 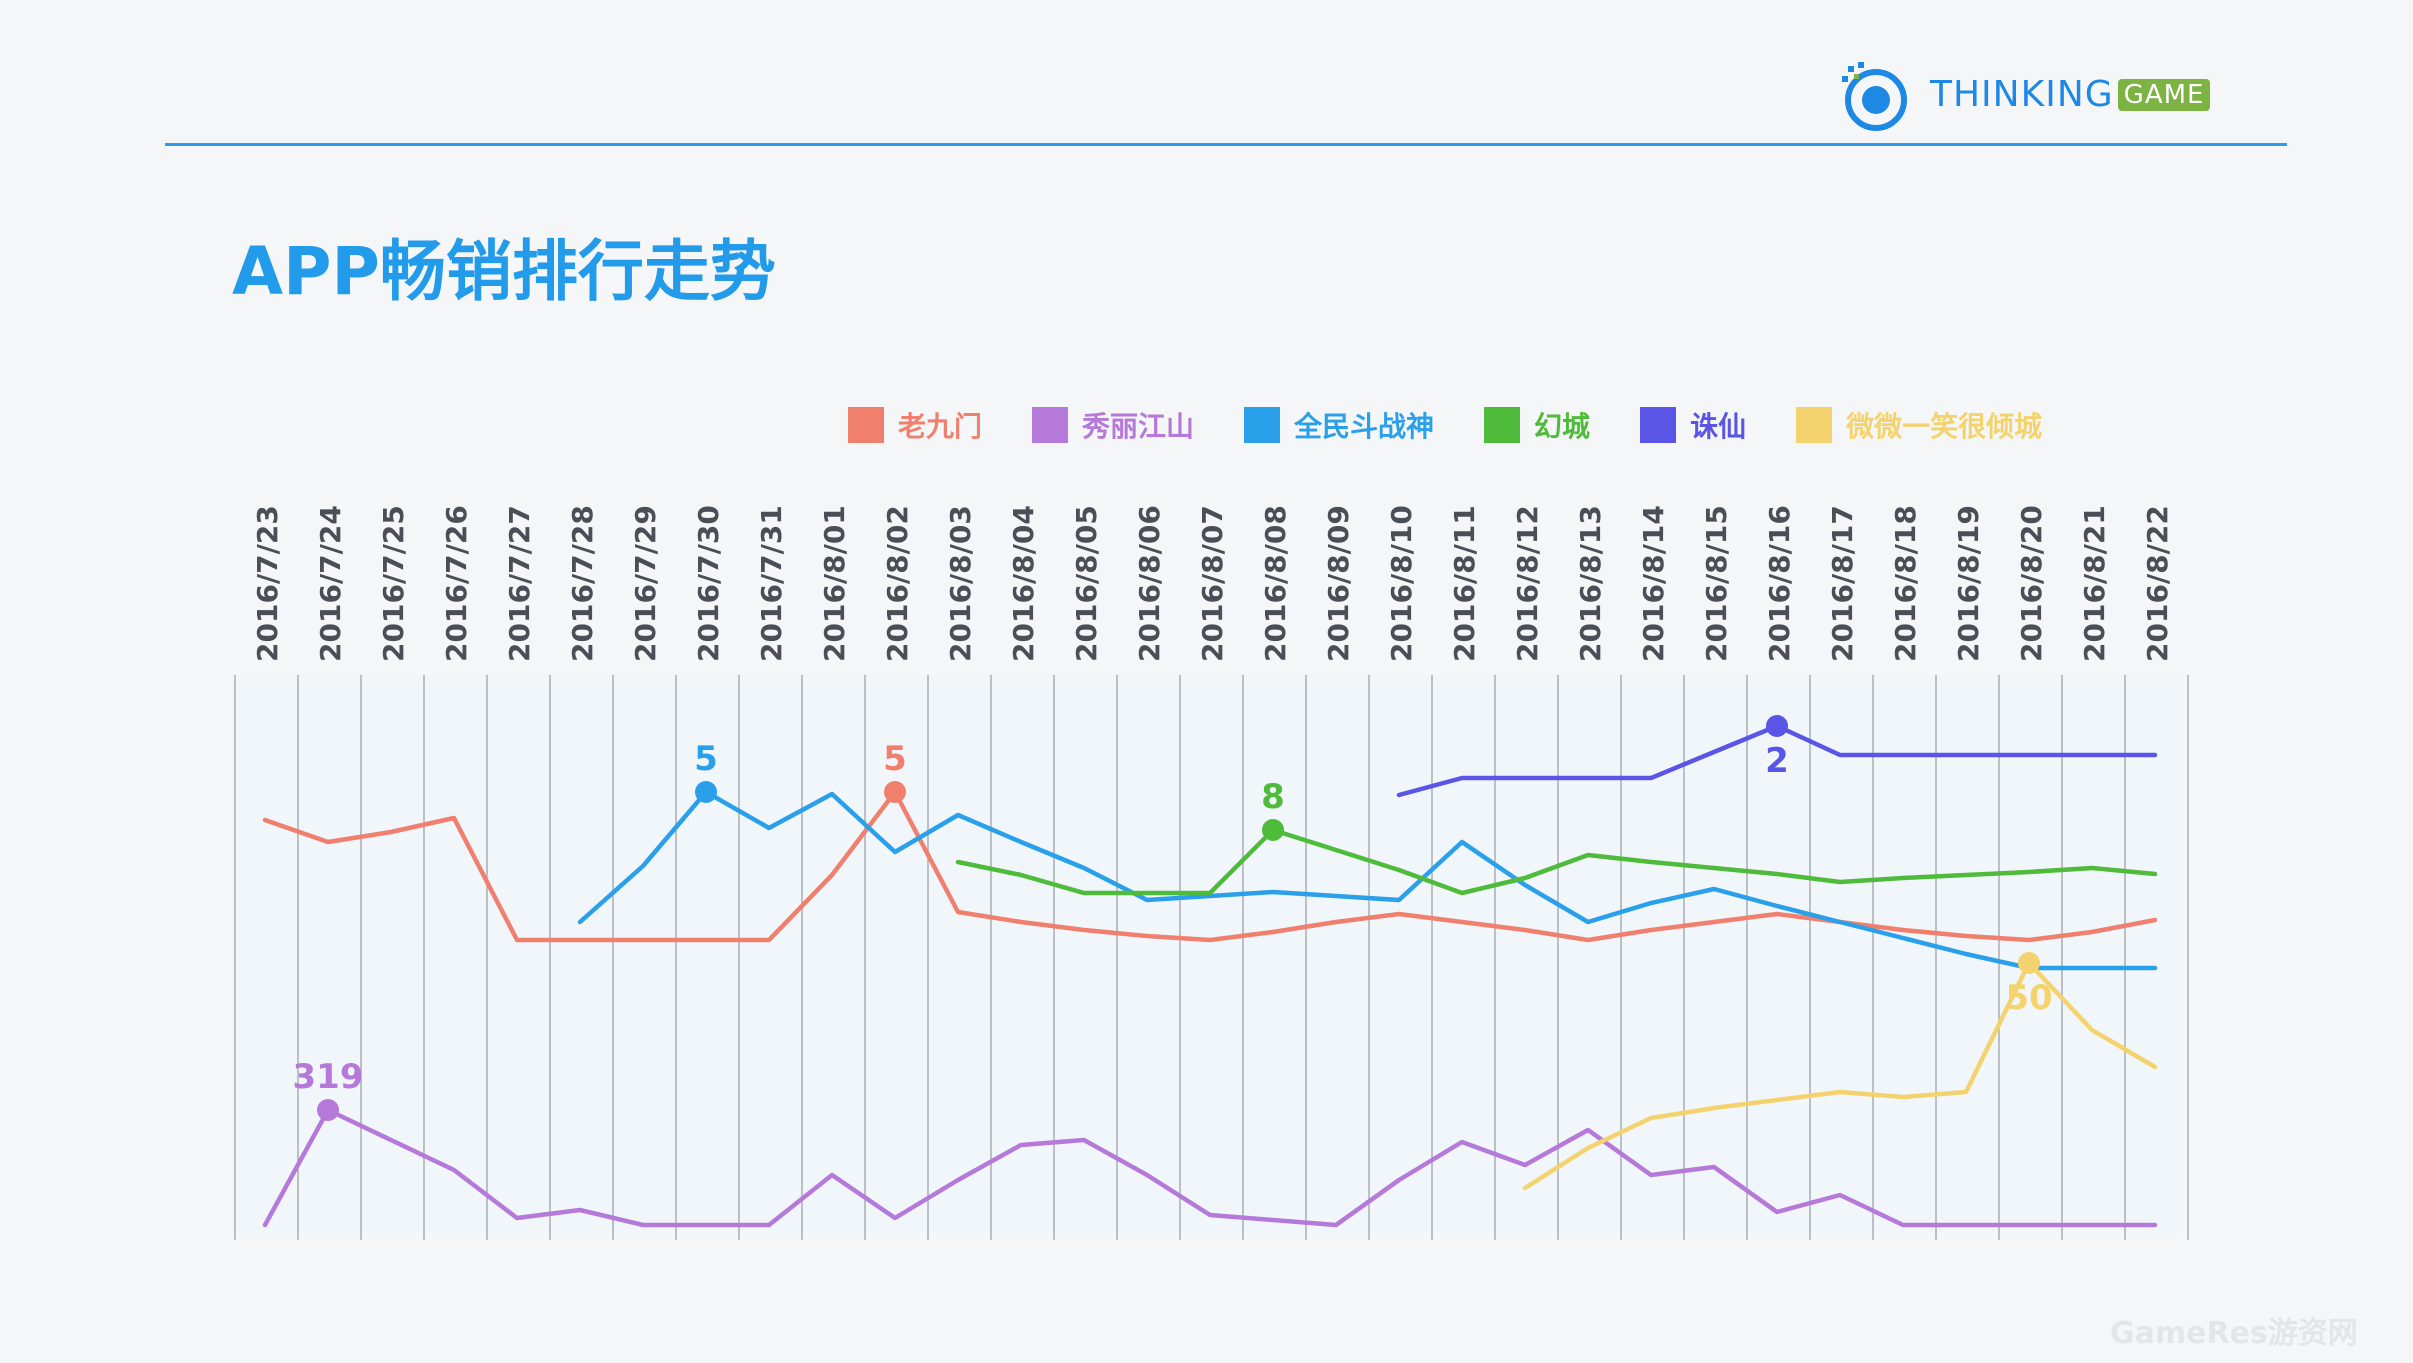 What do you see at coordinates (1470, 425) in the screenshot?
I see `chart-legend: 老九门 秀丽江山 全民斗战神 幻城 诛仙 微微一笑很倾城` at bounding box center [1470, 425].